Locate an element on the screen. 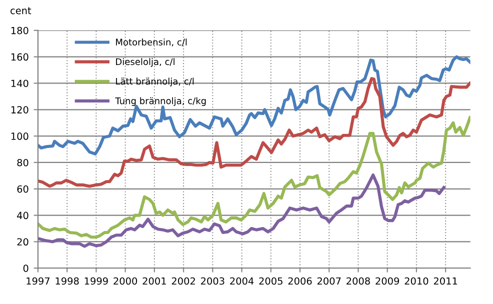 Image resolution: width=493 pixels, height=304 pixels. legend-label: Motorbensin, c/l is located at coordinates (151, 42).